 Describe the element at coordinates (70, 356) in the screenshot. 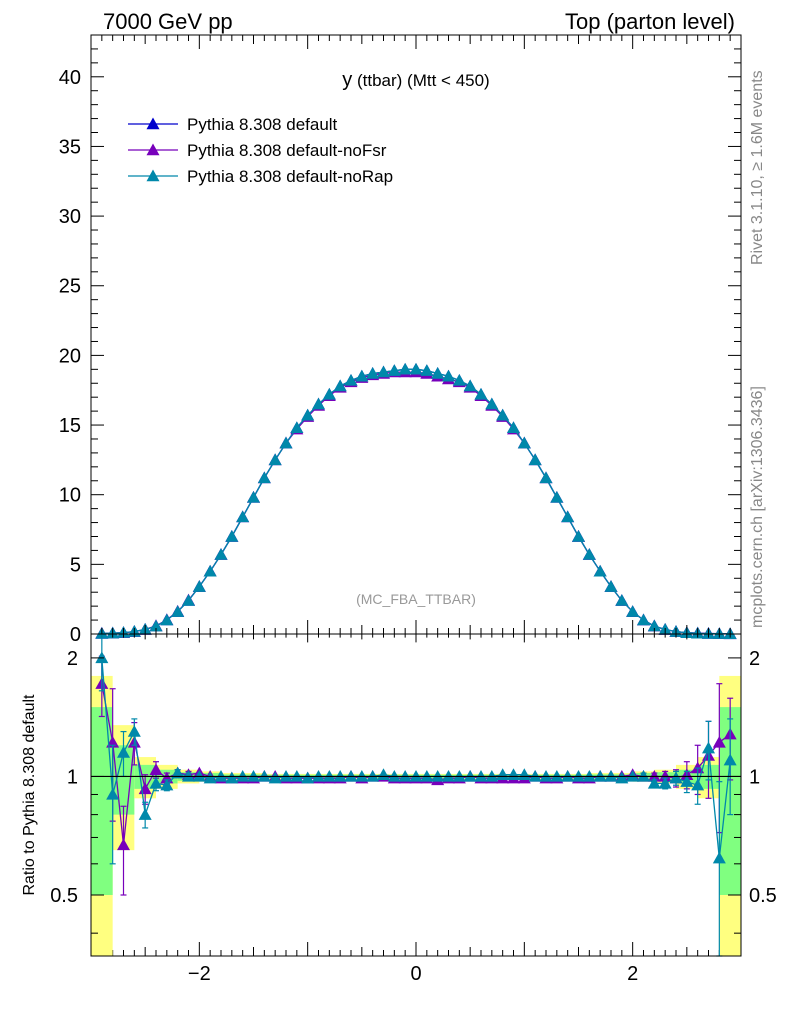

I see `y-tick-label: 20` at that location.